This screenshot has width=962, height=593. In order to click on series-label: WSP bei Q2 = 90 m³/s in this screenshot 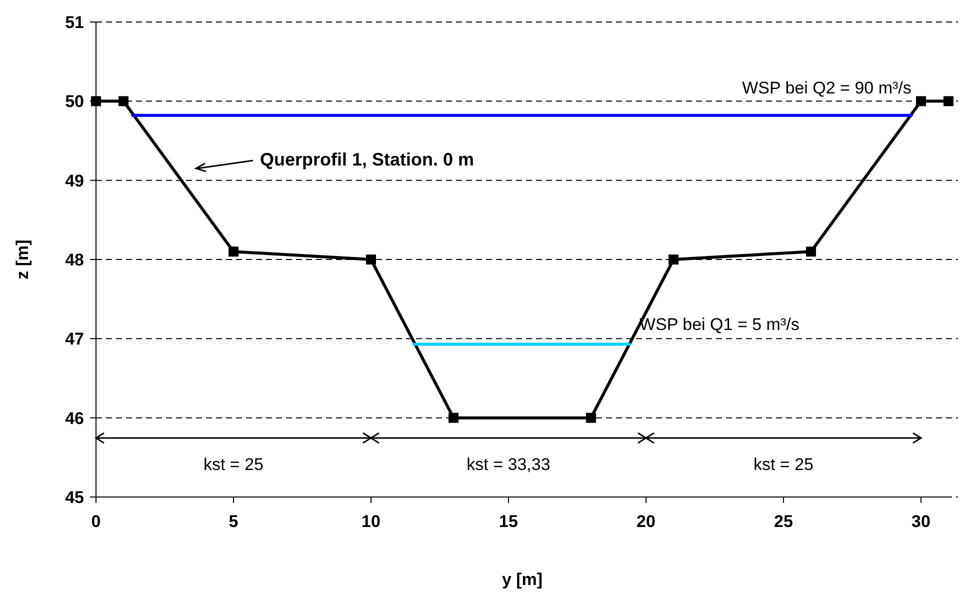, I will do `click(827, 88)`.